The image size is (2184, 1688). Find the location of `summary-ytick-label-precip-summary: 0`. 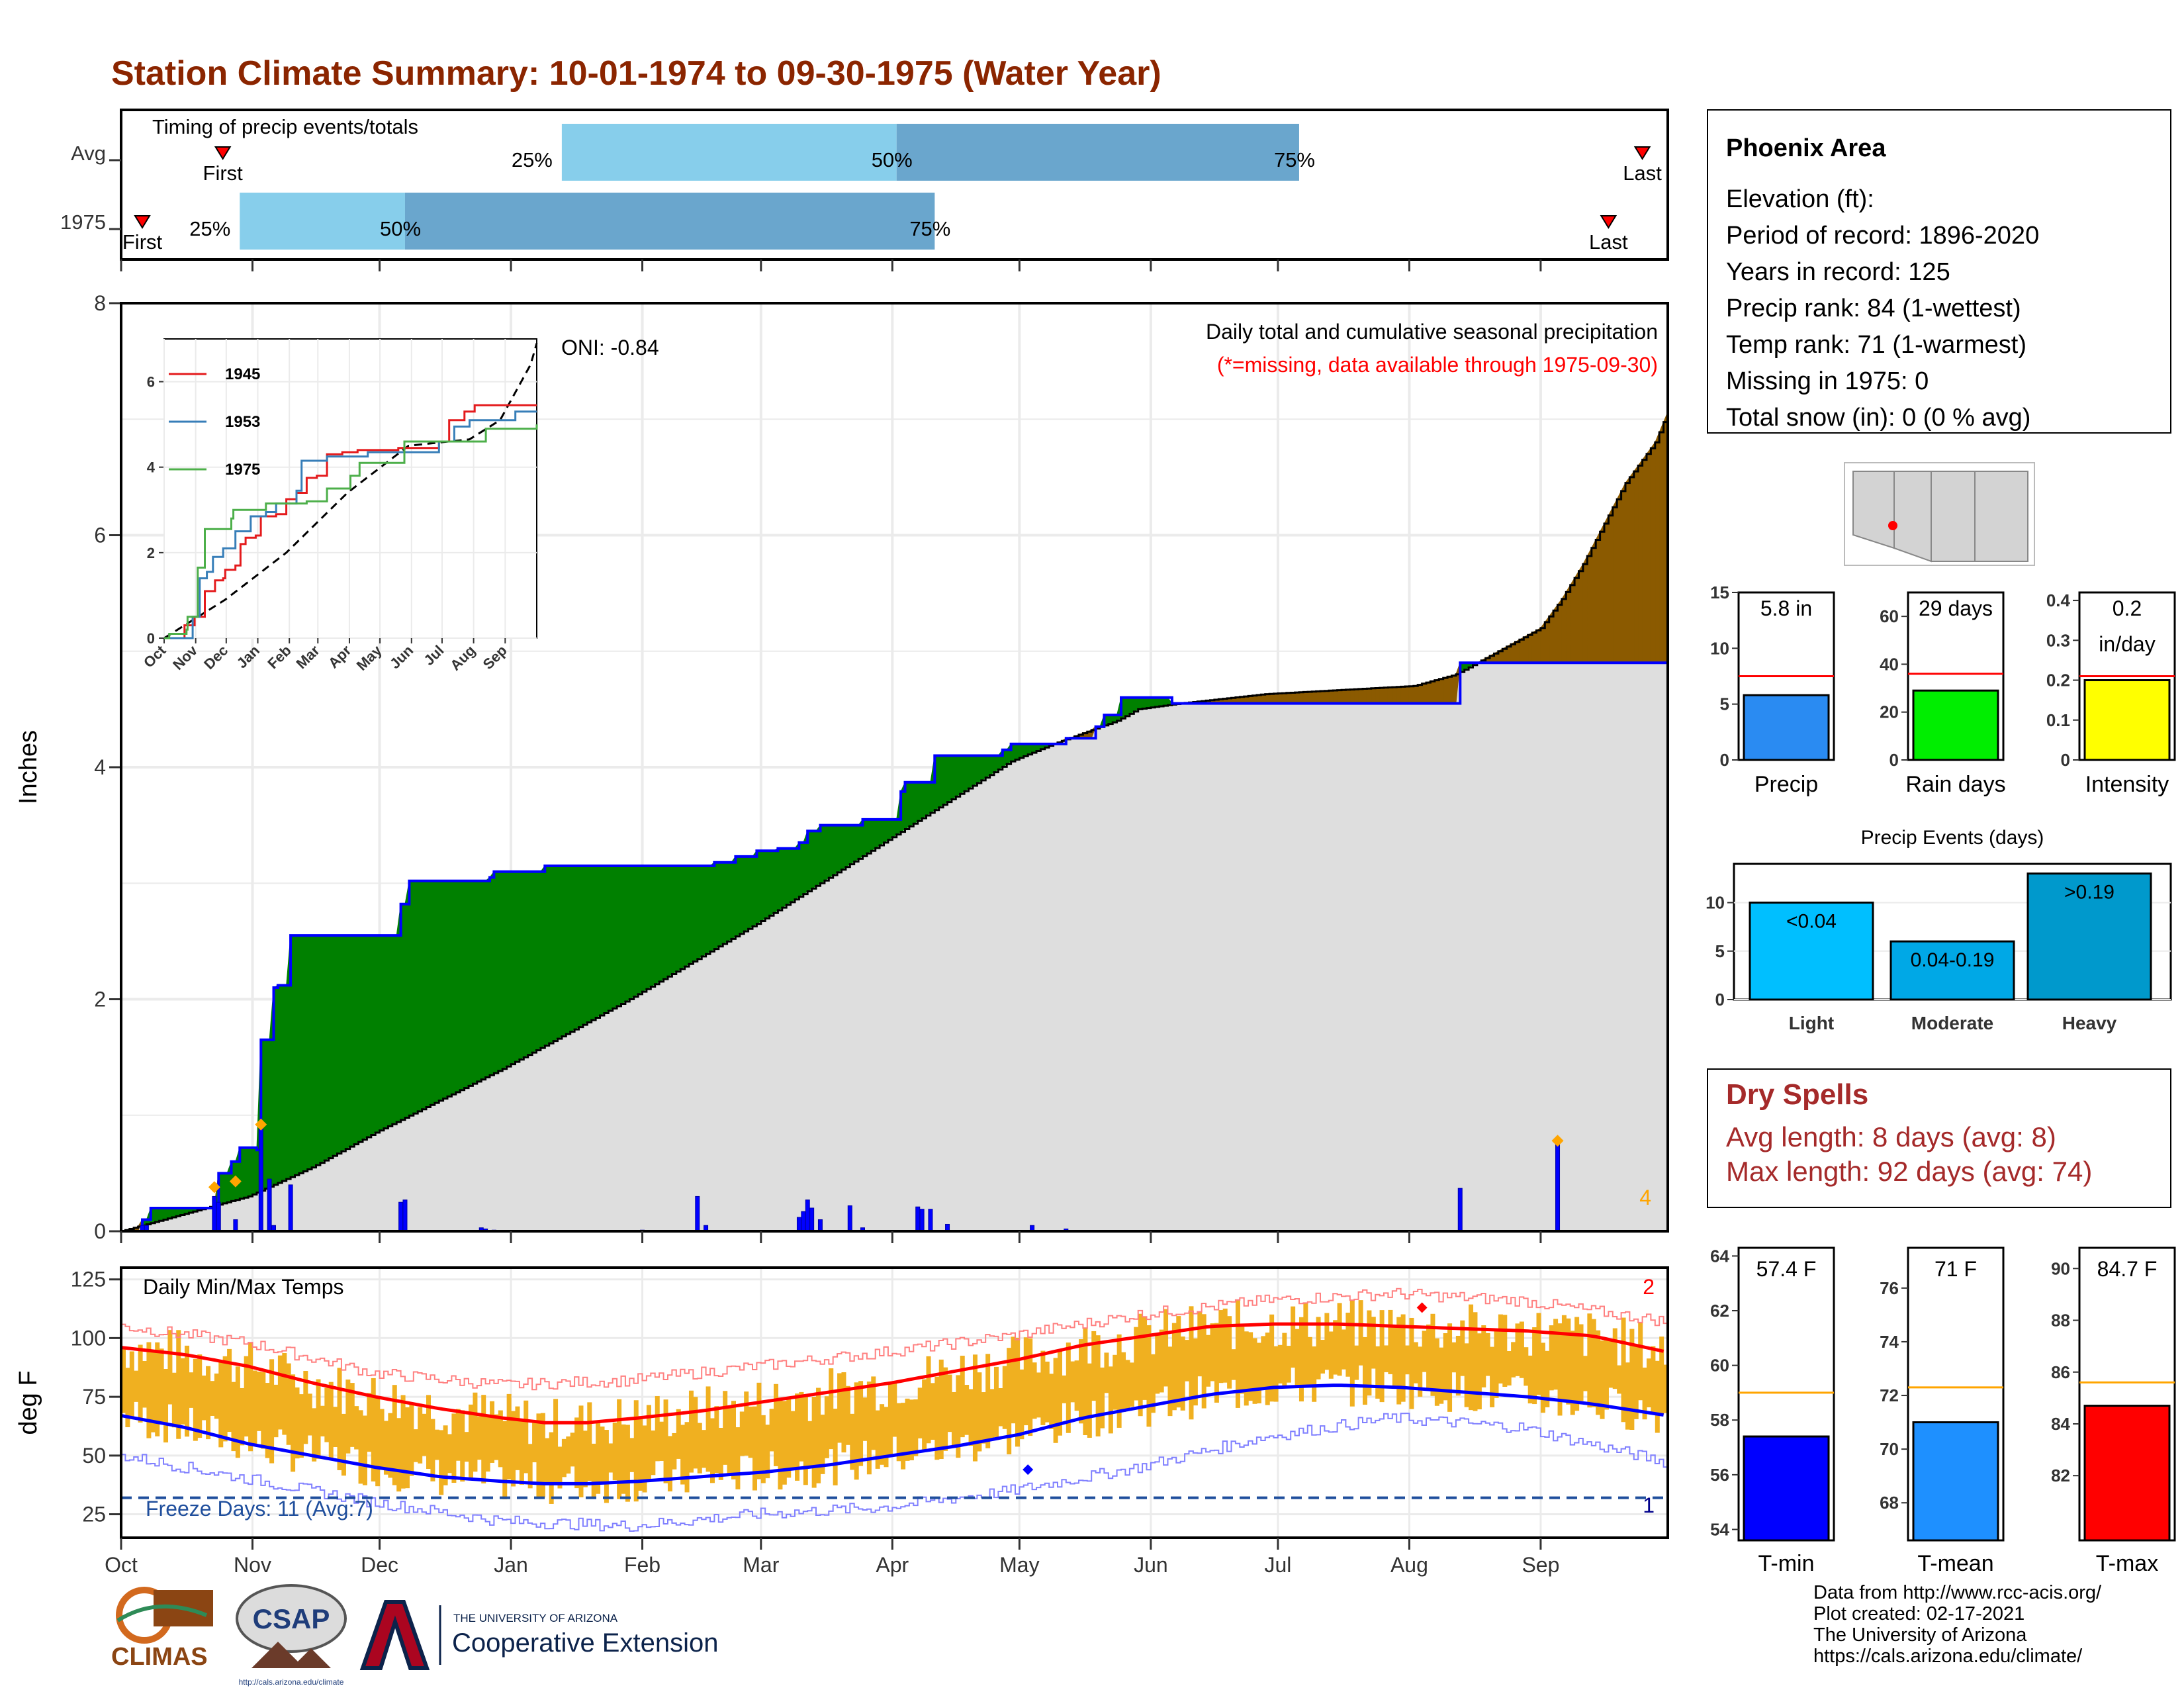

summary-ytick-label-precip-summary: 0 is located at coordinates (1724, 760).